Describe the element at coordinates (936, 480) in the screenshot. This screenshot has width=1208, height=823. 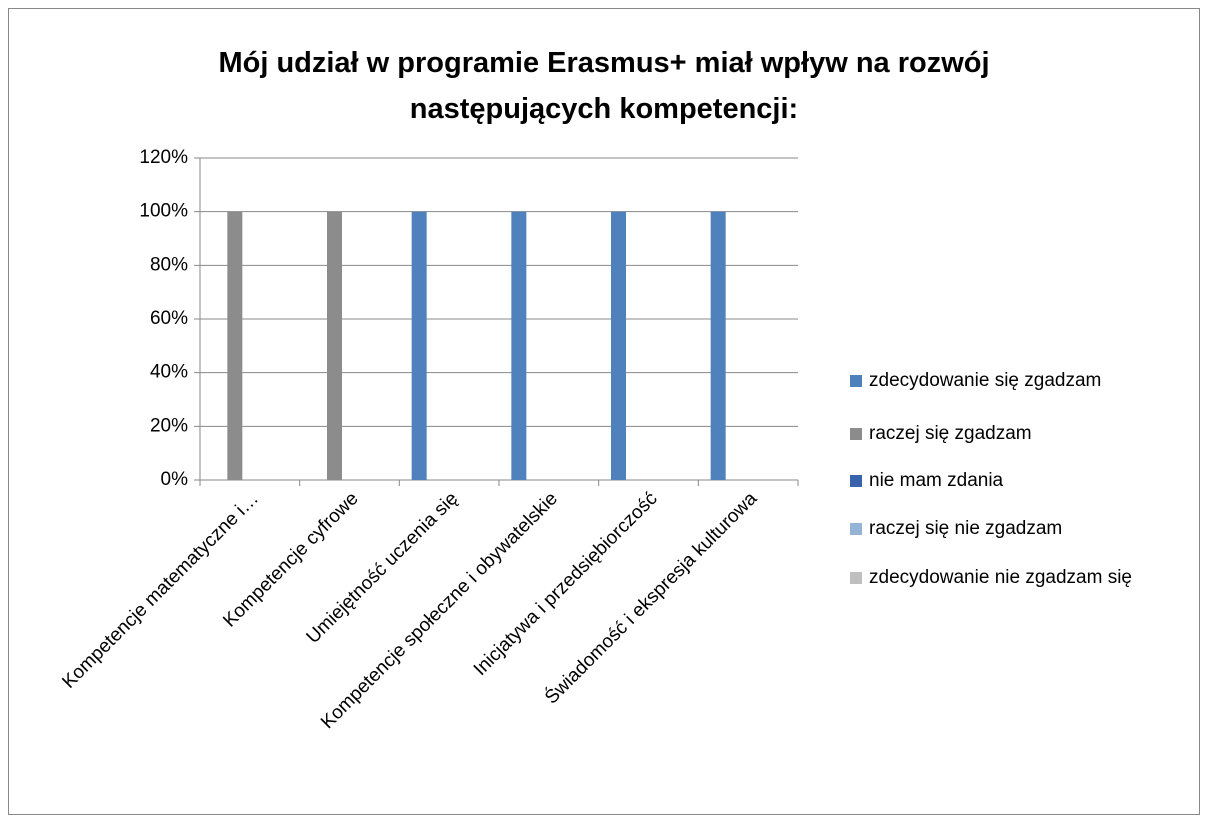
I see `legend-label: nie mam zdania` at that location.